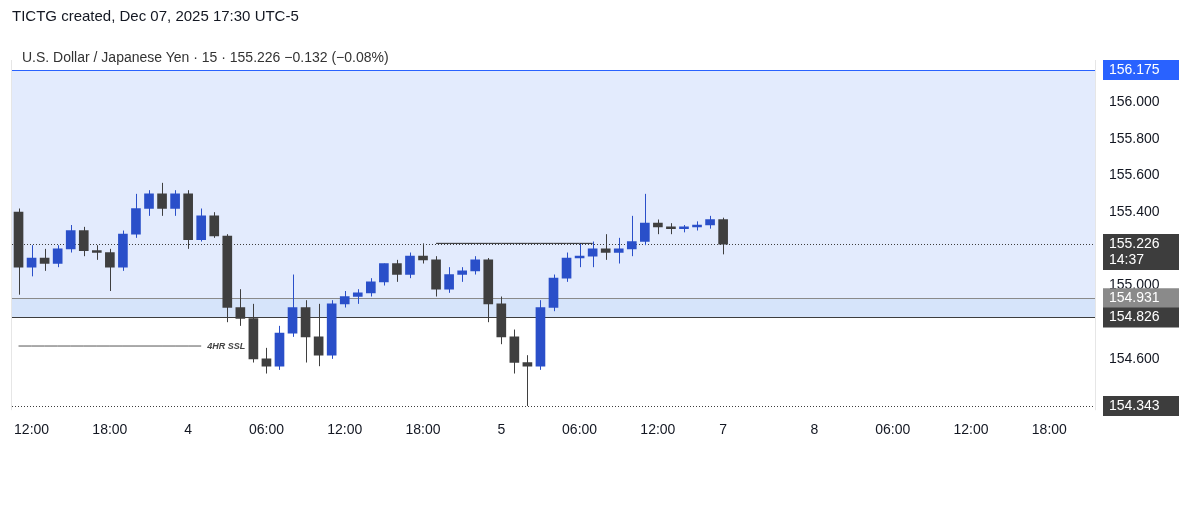 The image size is (1200, 521). Describe the element at coordinates (1134, 101) in the screenshot. I see `y-tick-label: 156.000` at that location.